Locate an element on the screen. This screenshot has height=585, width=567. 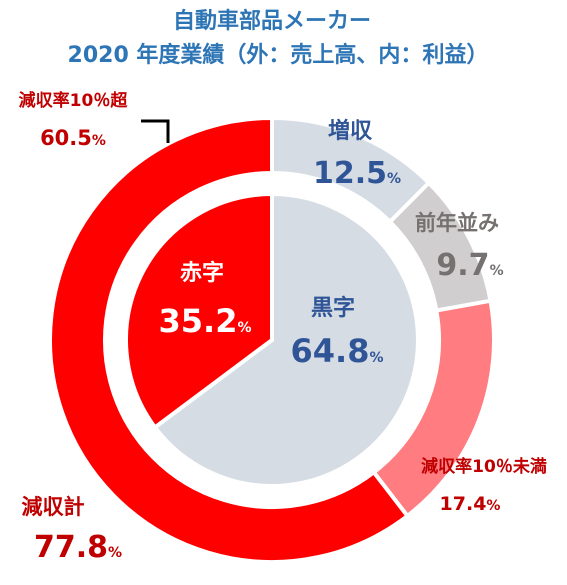
chart-title-line1: 自動車部品メーカー is located at coordinates (272, 21).